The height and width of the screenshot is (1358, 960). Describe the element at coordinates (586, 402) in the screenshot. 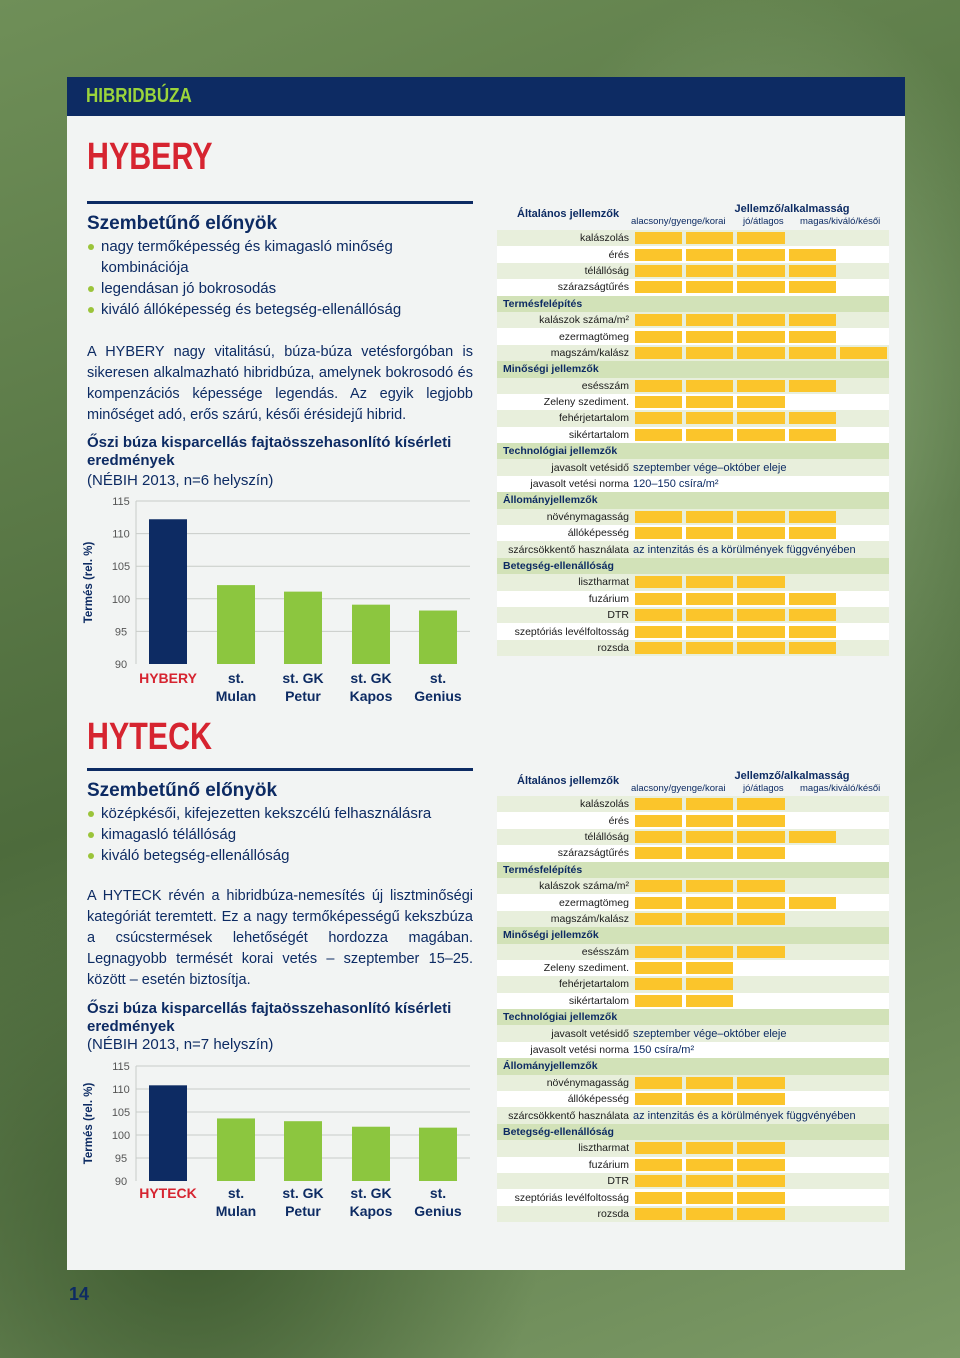

I see `trait-label: Zeleny szediment.` at that location.